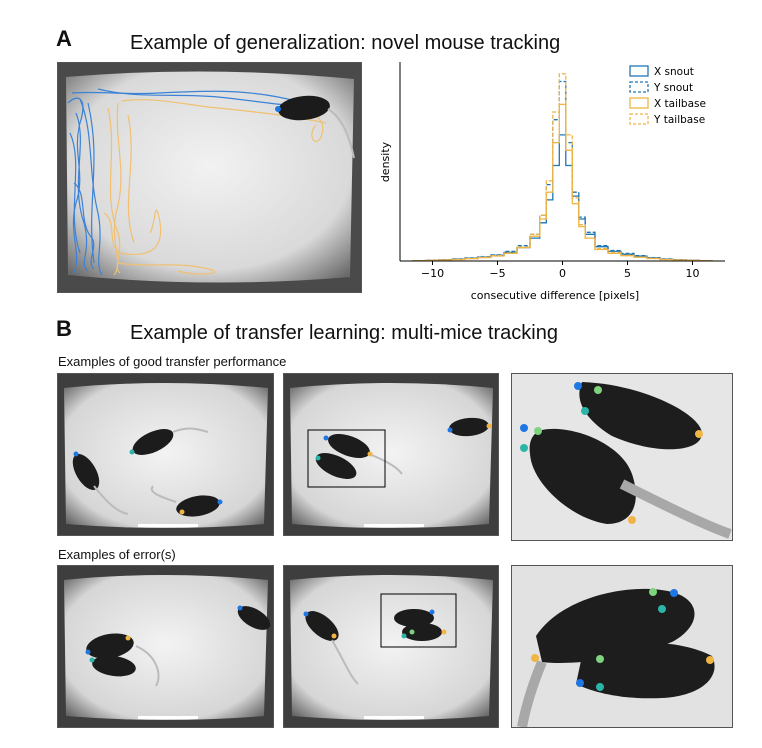 The width and height of the screenshot is (762, 748). Describe the element at coordinates (117, 554) in the screenshot. I see `error-caption: Examples of error(s)` at that location.